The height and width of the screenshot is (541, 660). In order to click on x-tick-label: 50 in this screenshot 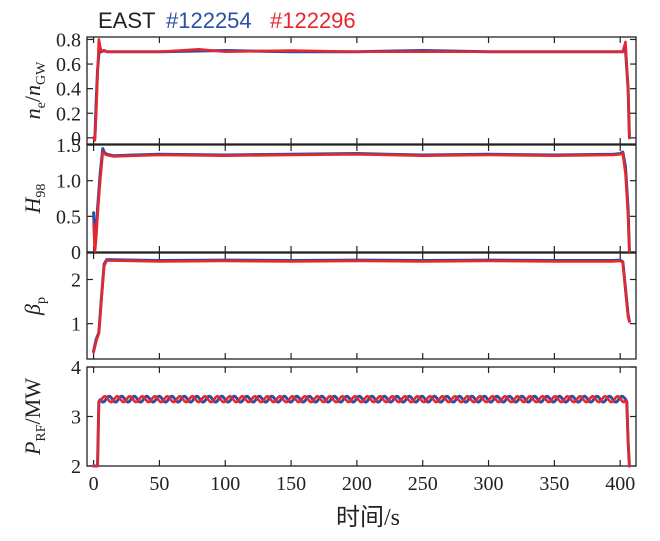, I will do `click(159, 484)`.